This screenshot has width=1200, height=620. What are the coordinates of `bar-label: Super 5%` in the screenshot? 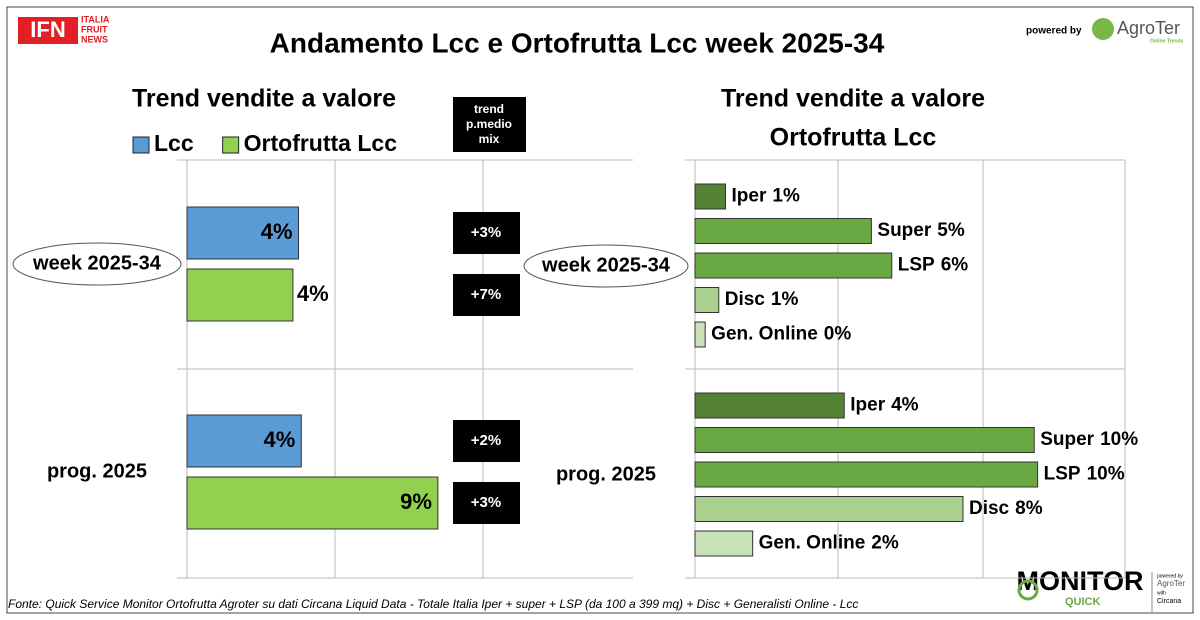 It's located at (920, 230).